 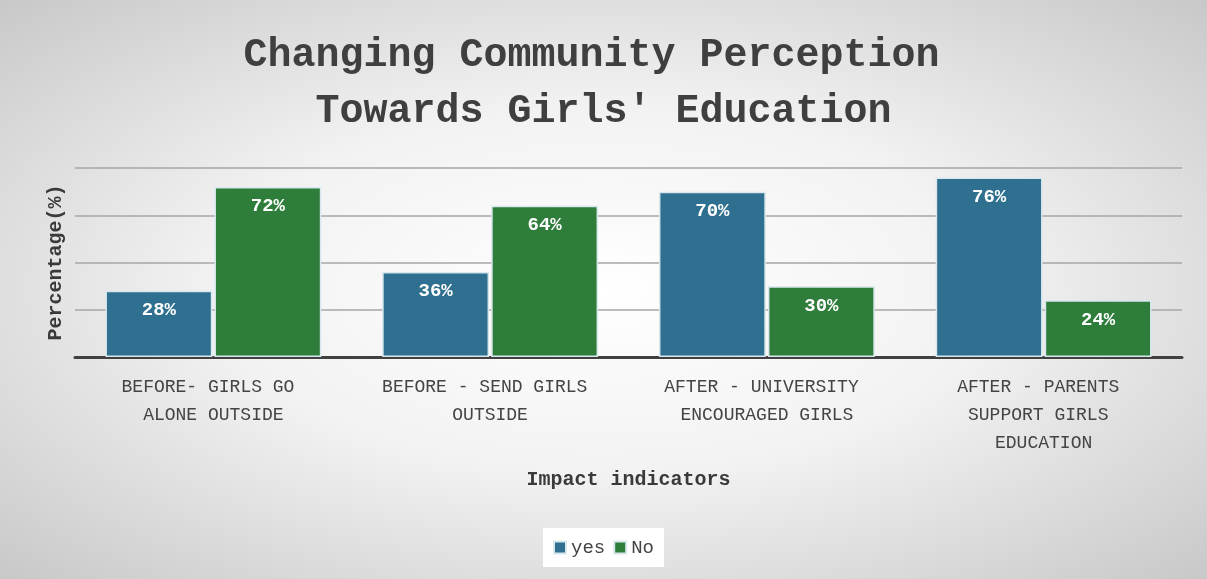 I want to click on x-tick-label: AFTER - UNIVERSITY ENCOURAGED GIRLS, so click(x=767, y=401).